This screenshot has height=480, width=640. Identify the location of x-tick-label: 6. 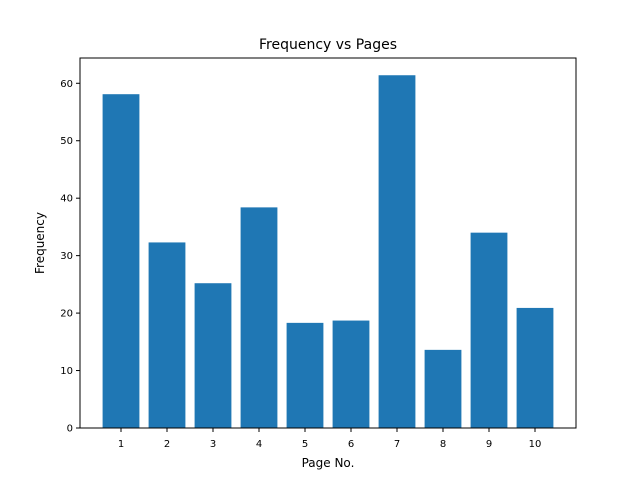
(351, 444).